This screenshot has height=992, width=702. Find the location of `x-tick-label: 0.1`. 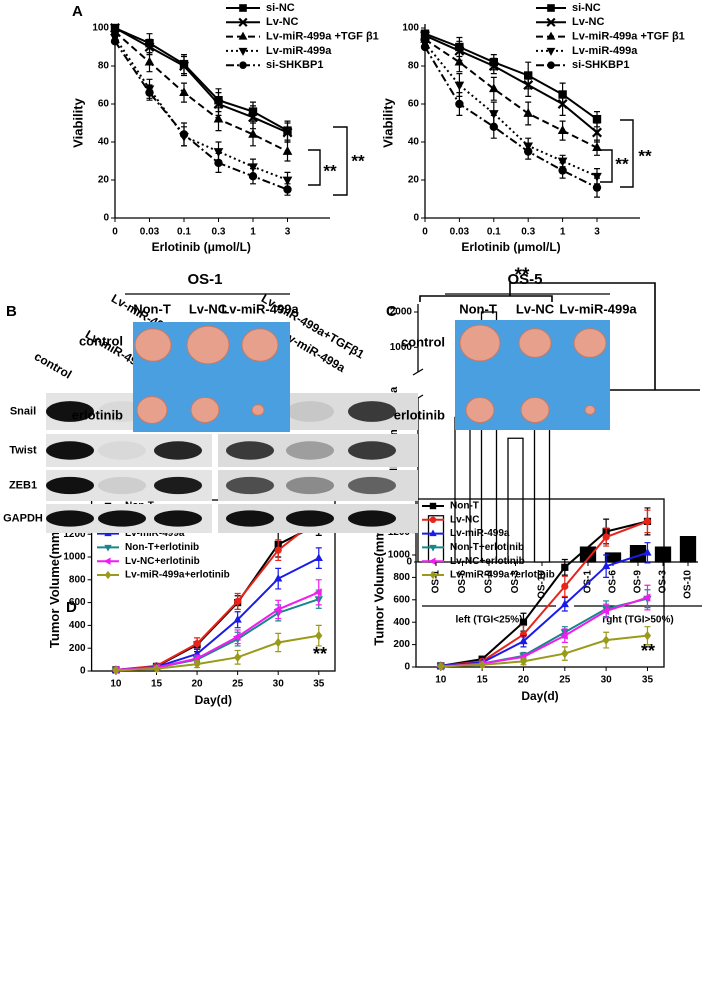

x-tick-label: 0.1 is located at coordinates (494, 232).